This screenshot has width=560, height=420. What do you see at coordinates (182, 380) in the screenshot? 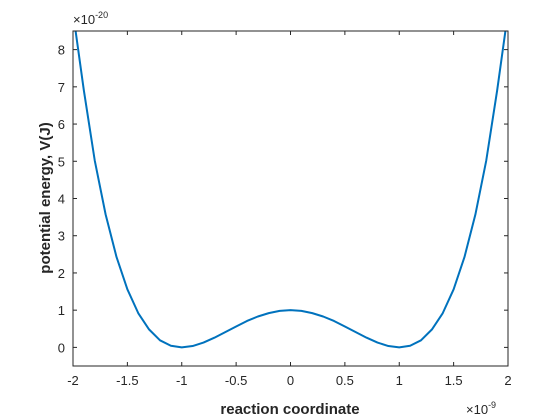
I see `x-tick-label: -1` at bounding box center [182, 380].